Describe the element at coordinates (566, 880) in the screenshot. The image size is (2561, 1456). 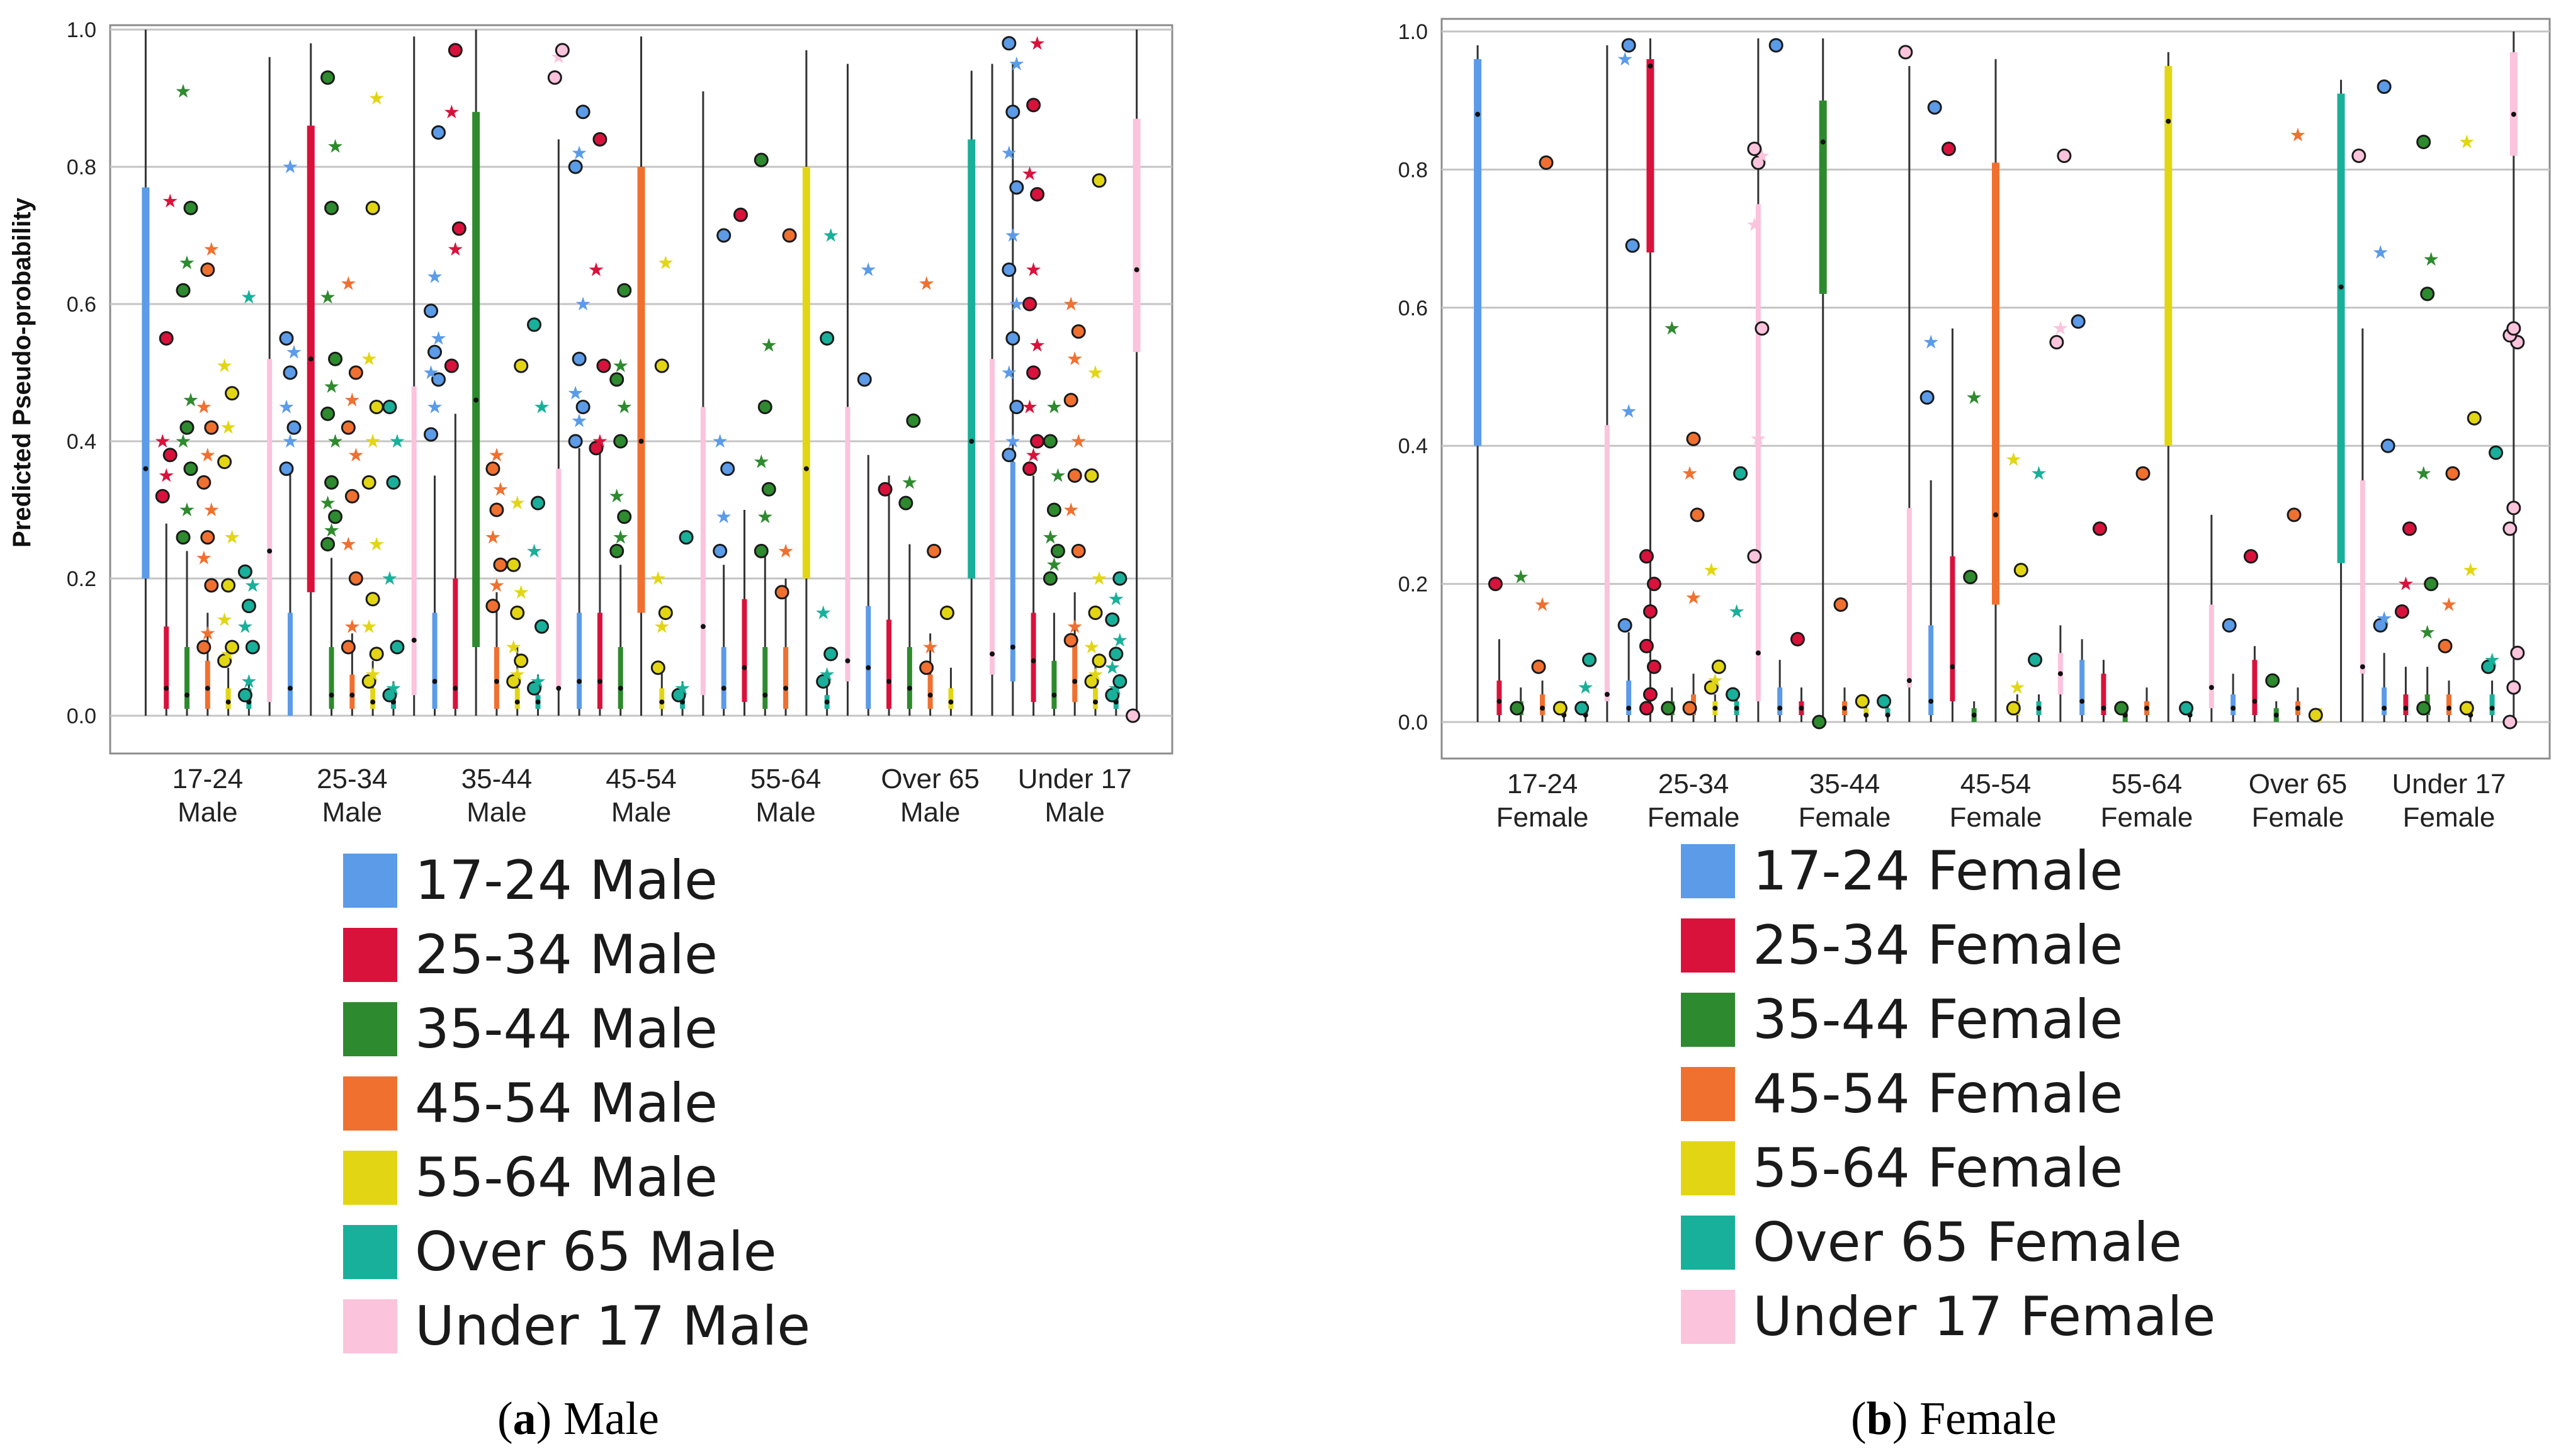
I see `legend-label: 17-24 Male` at that location.